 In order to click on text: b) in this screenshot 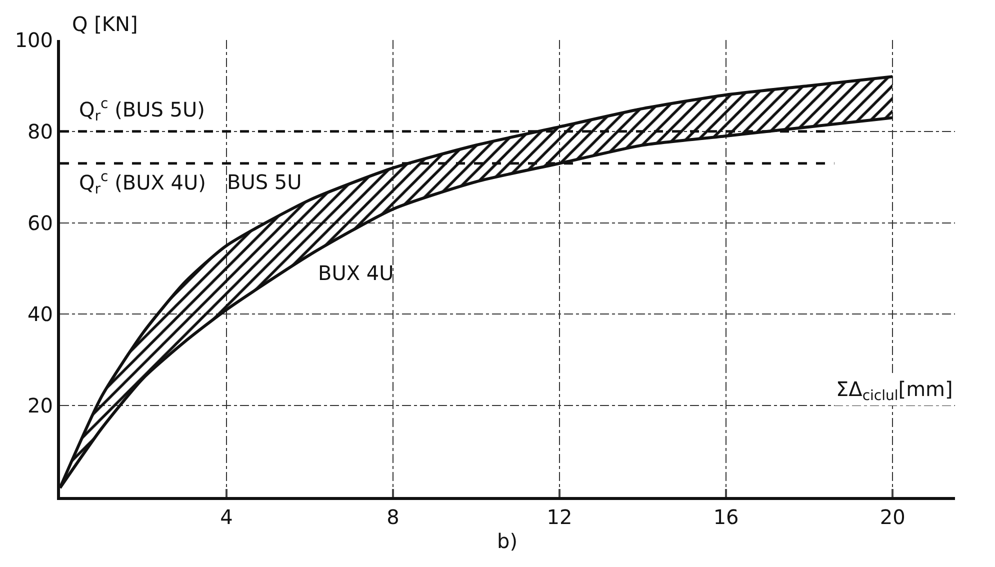, I will do `click(507, 541)`.